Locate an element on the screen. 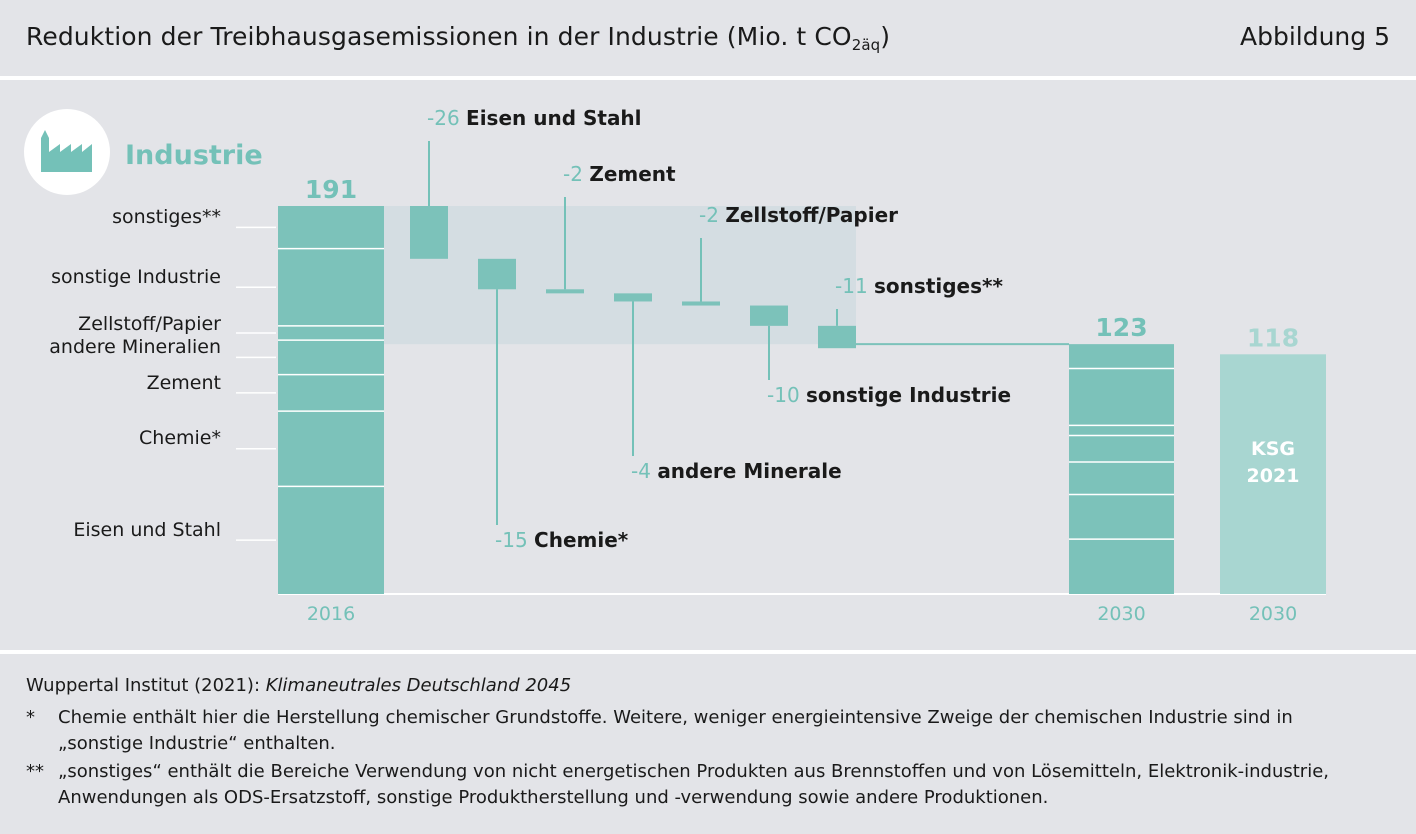  step-value: -10 is located at coordinates (786, 395).